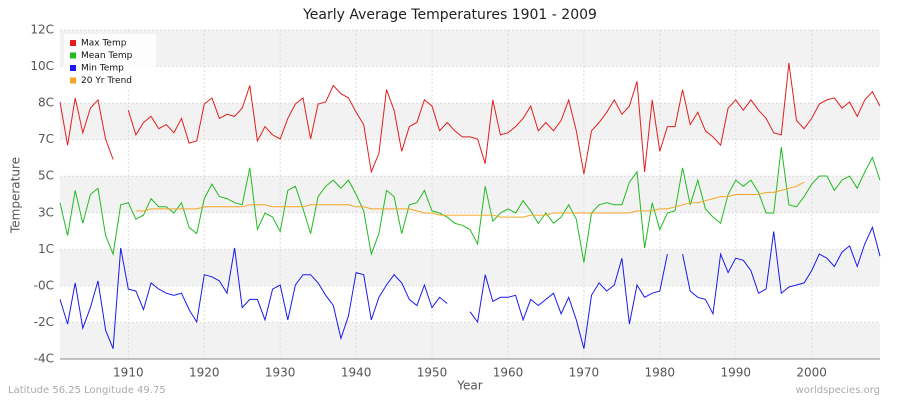  I want to click on y-tick-label: -4C, so click(44, 359).